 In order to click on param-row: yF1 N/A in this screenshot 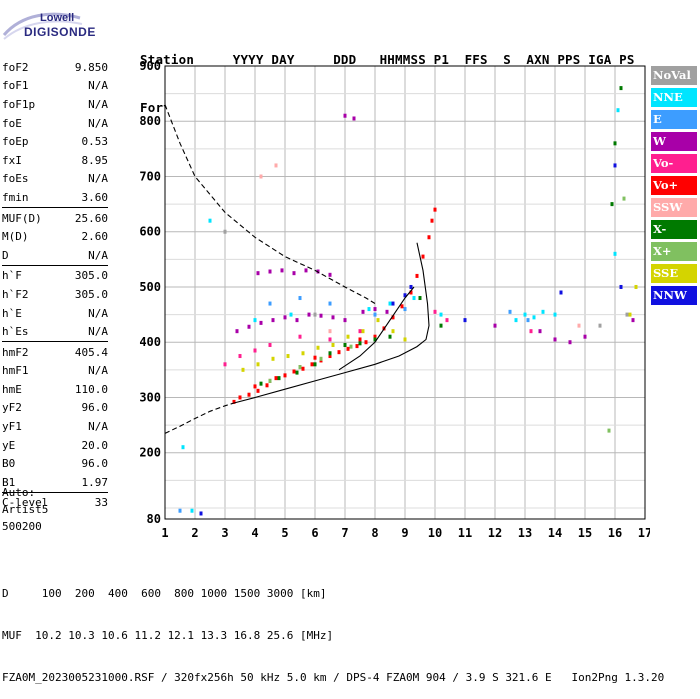, I will do `click(55, 426)`.